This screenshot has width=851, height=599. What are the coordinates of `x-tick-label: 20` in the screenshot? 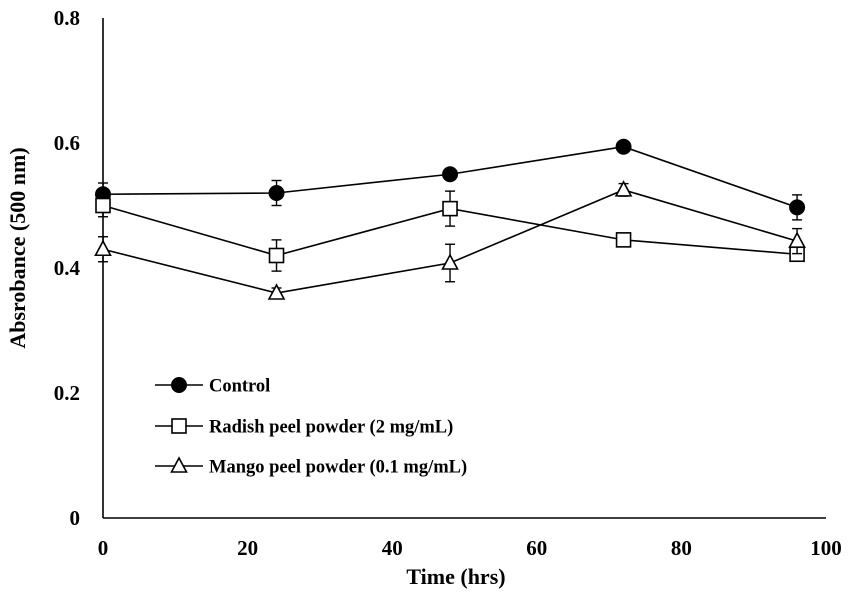 It's located at (247, 548).